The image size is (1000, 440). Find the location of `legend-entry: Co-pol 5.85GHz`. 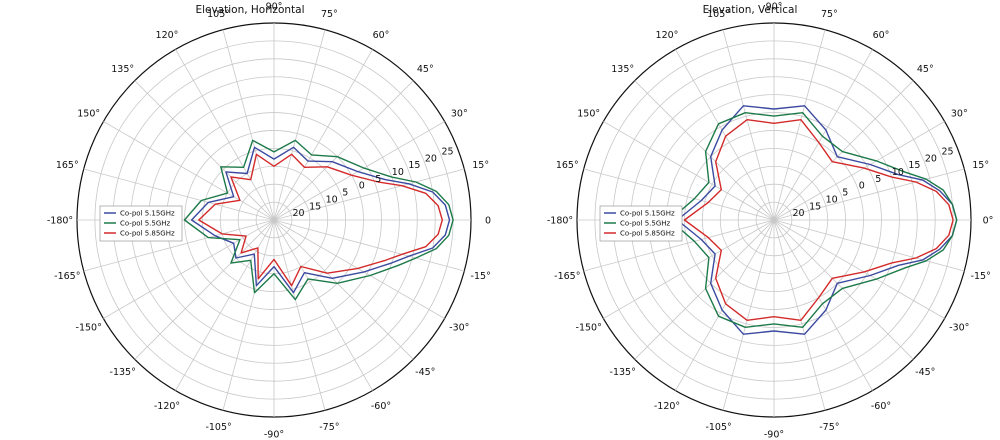

legend-entry: Co-pol 5.85GHz is located at coordinates (147, 234).